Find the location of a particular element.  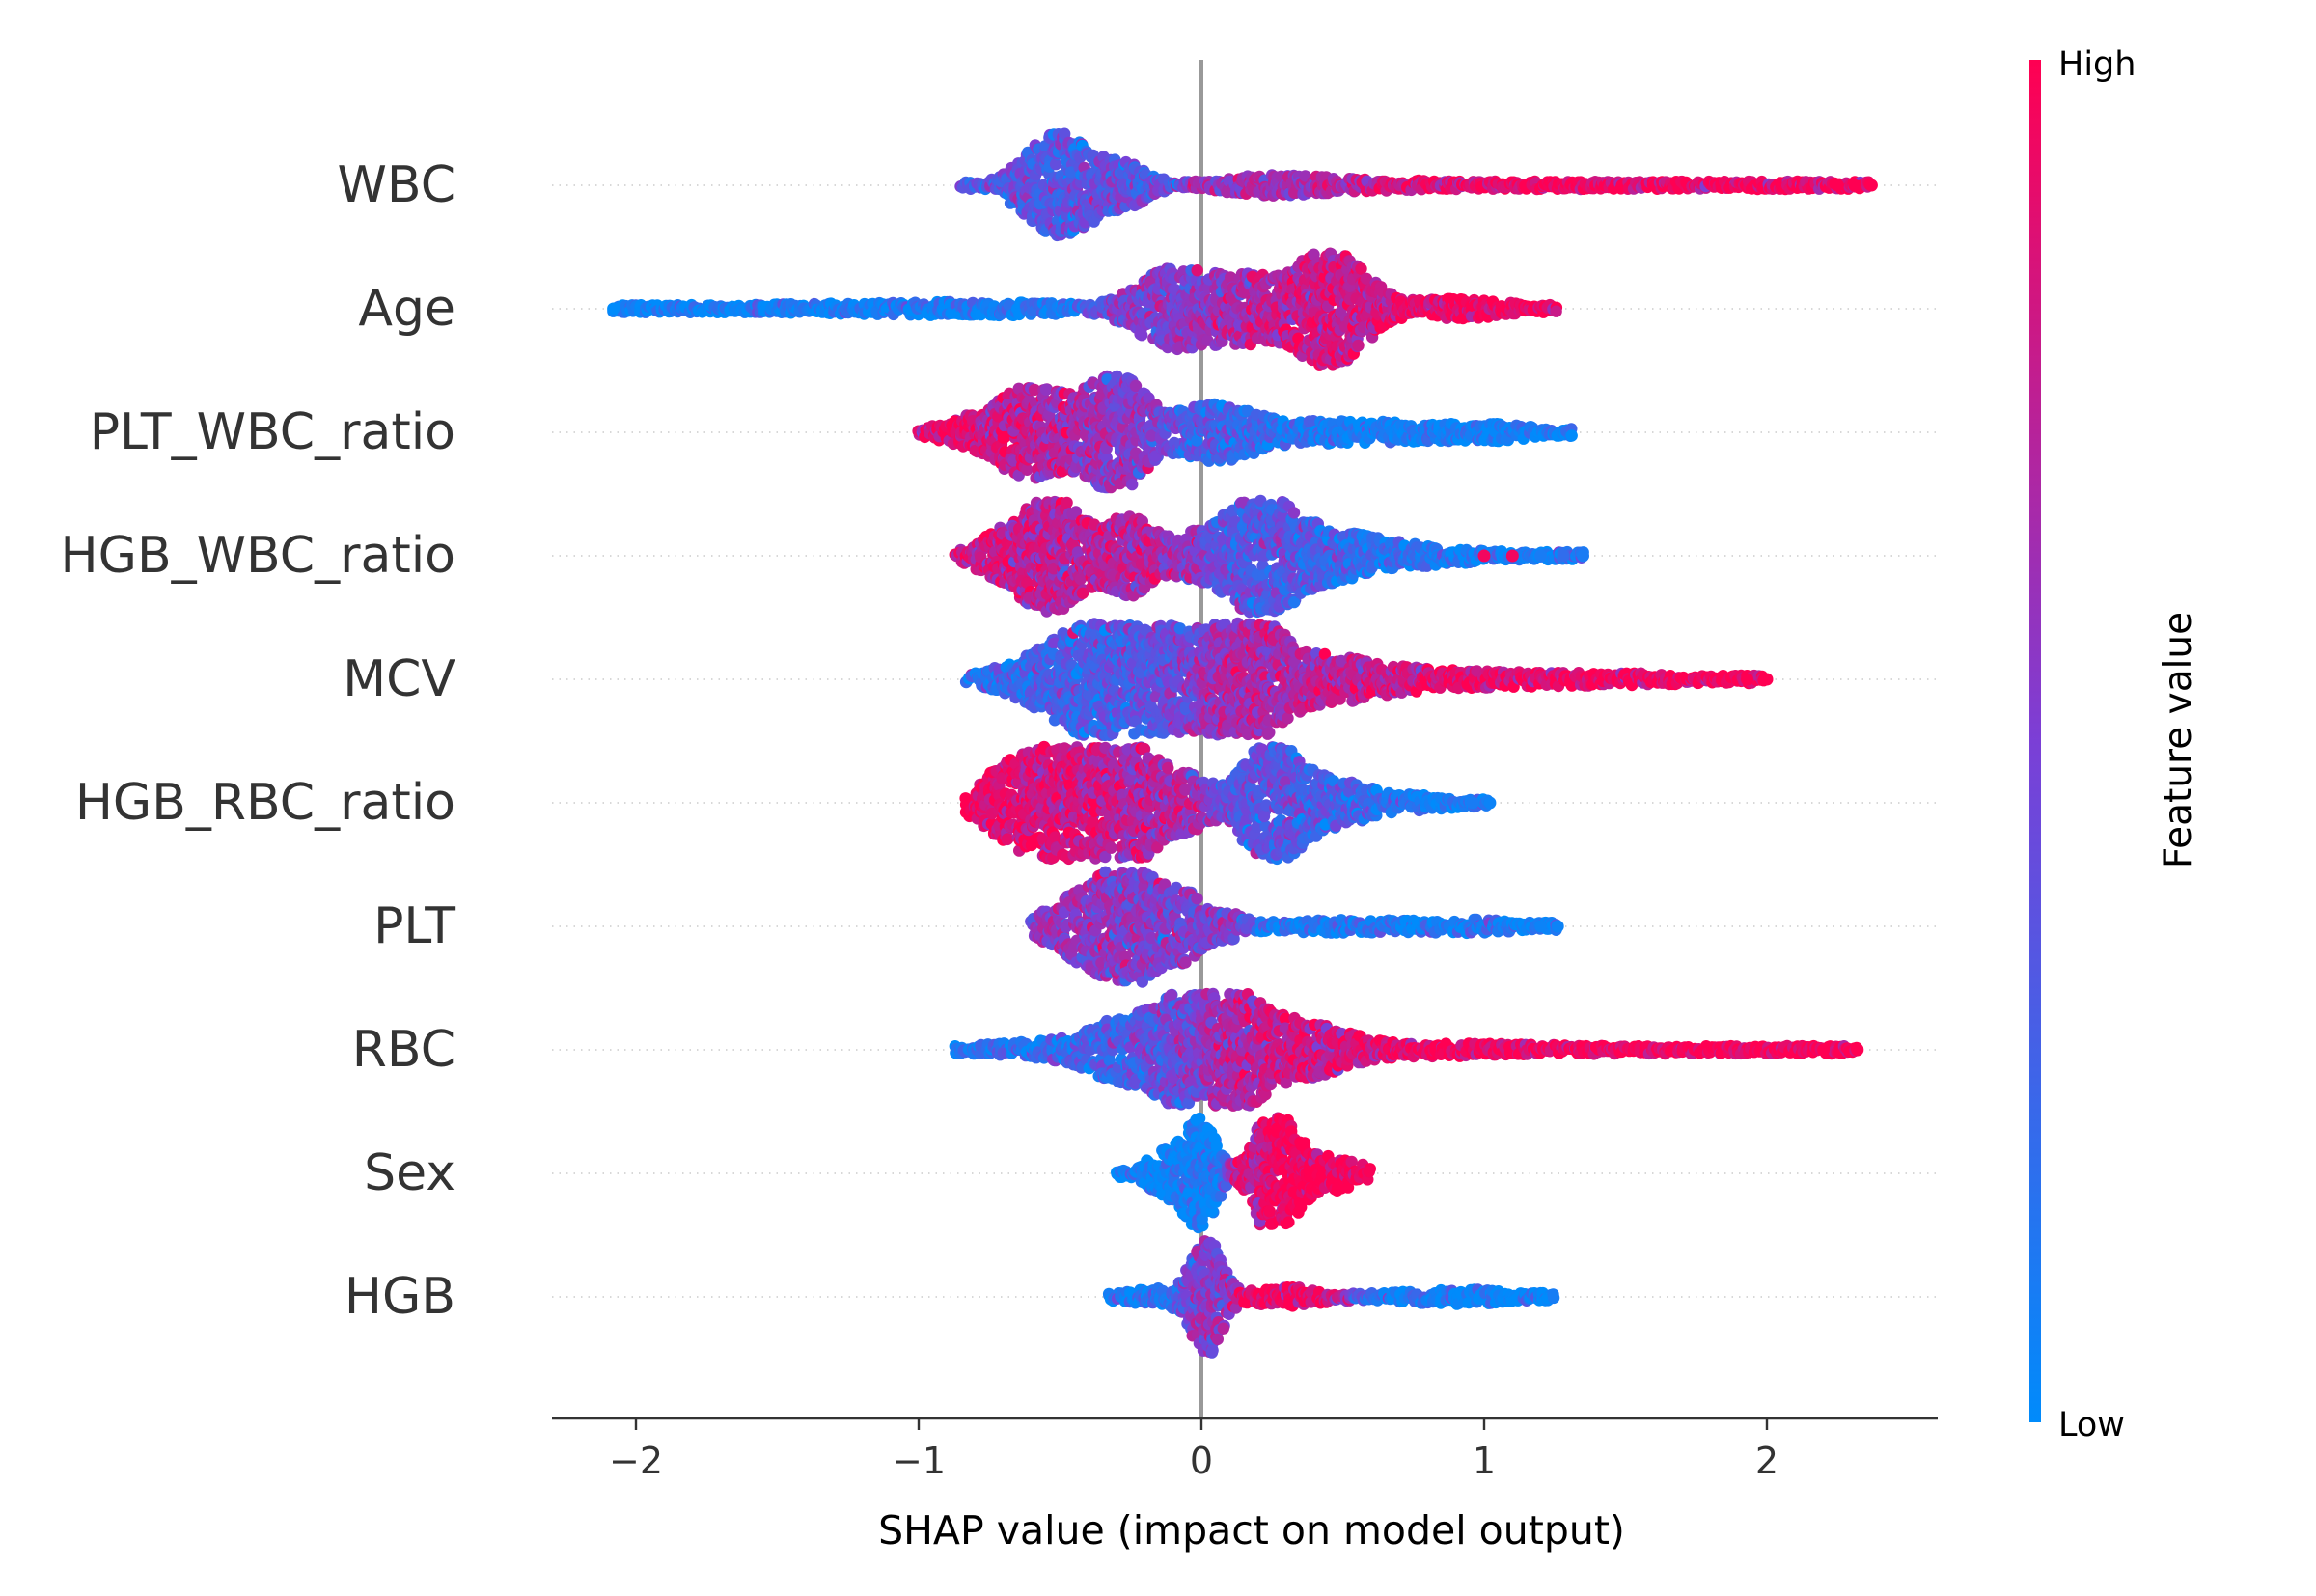

series-PLT_WBC_ratio is located at coordinates (1245, 433).